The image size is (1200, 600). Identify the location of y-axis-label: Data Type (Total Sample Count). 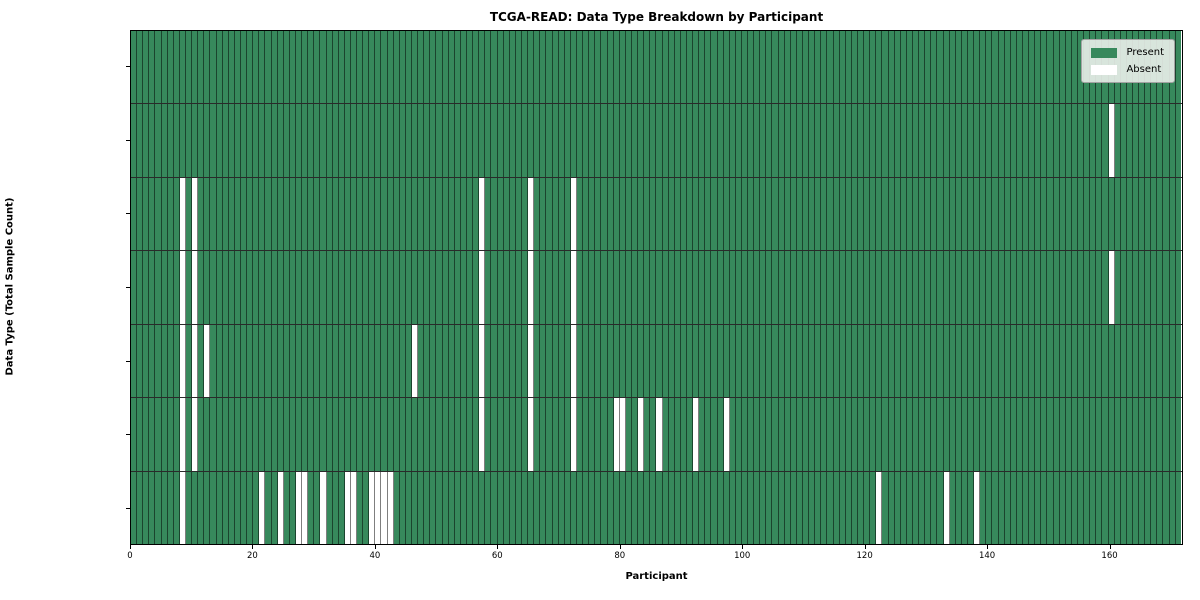
(10, 286).